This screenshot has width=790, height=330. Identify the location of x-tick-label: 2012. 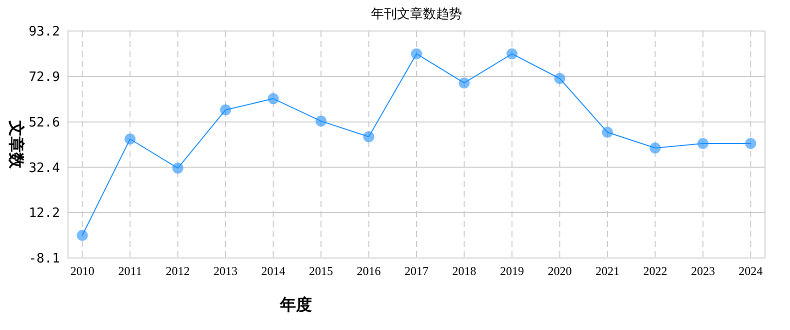
(178, 271).